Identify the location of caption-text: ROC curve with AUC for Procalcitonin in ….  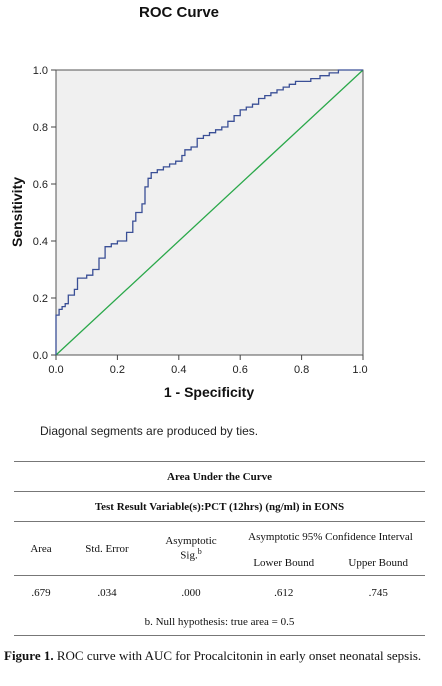
(237, 655).